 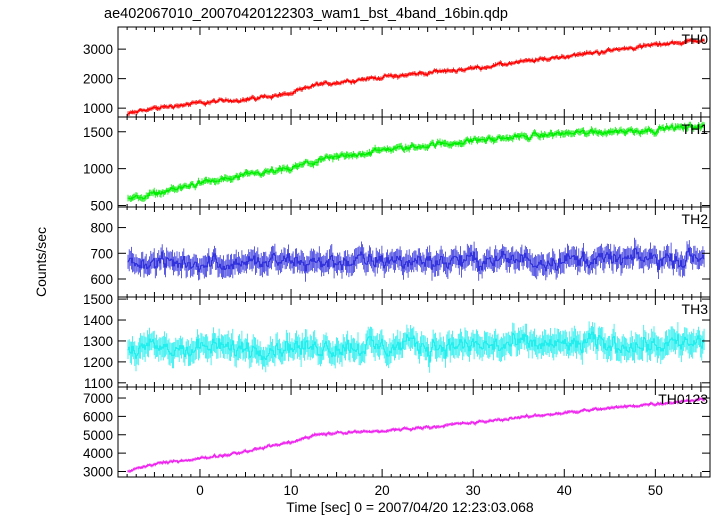 What do you see at coordinates (101, 279) in the screenshot?
I see `y-tick-label: 600` at bounding box center [101, 279].